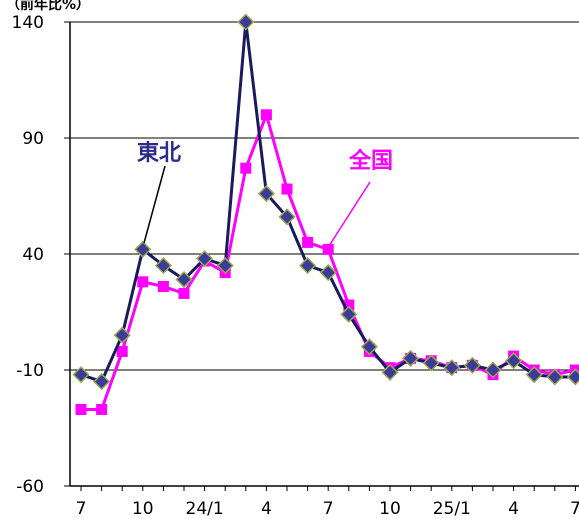 The image size is (579, 519). What do you see at coordinates (154, 204) in the screenshot?
I see `tohoku-leader-line` at bounding box center [154, 204].